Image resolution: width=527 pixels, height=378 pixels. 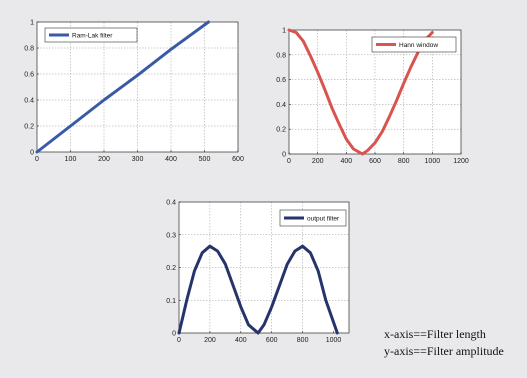 What do you see at coordinates (281, 80) in the screenshot?
I see `hann-y-tick-label: 0.6` at bounding box center [281, 80].